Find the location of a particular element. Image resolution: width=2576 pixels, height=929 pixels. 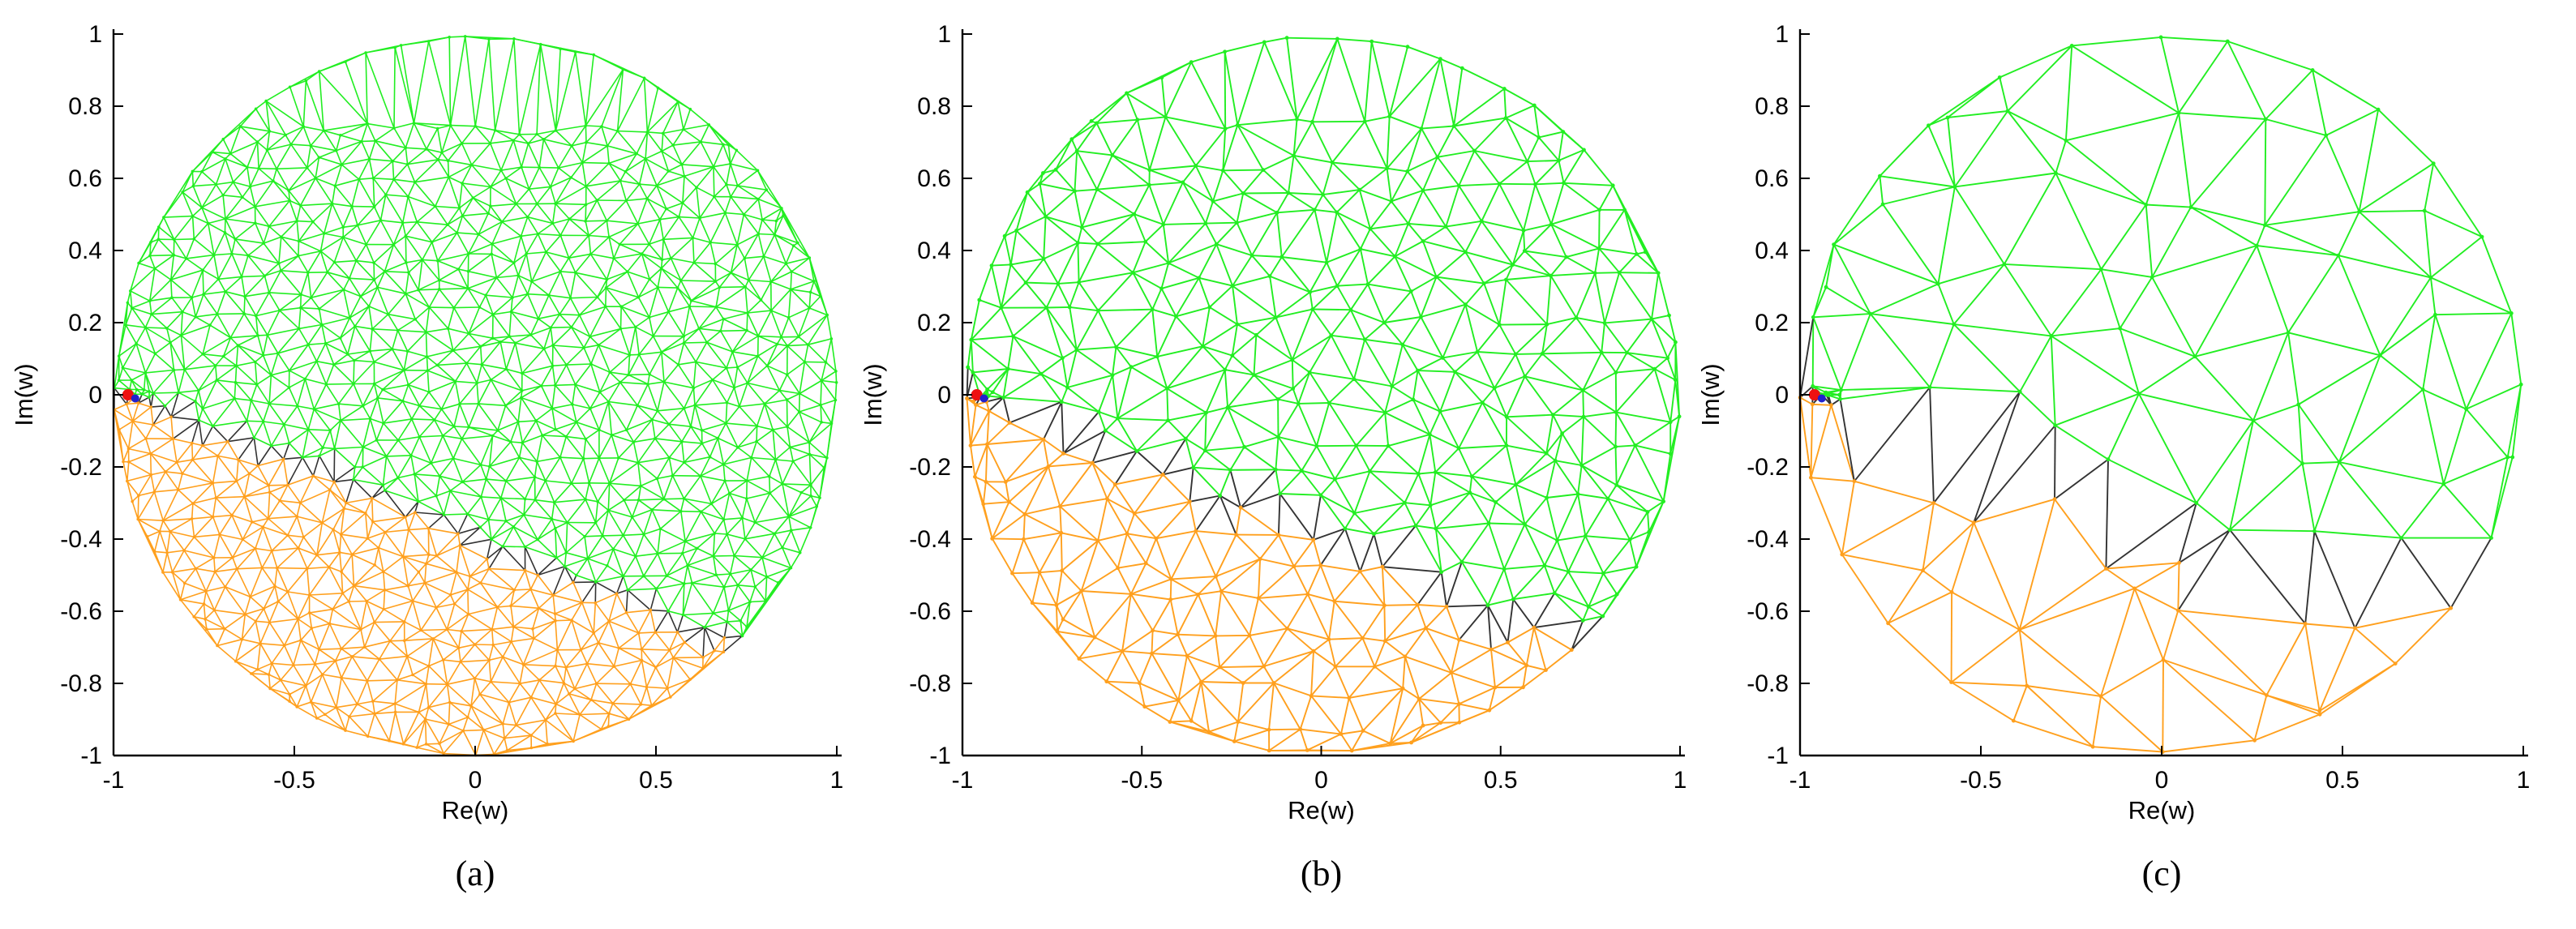

y-tick-label: -1 is located at coordinates (91, 756).